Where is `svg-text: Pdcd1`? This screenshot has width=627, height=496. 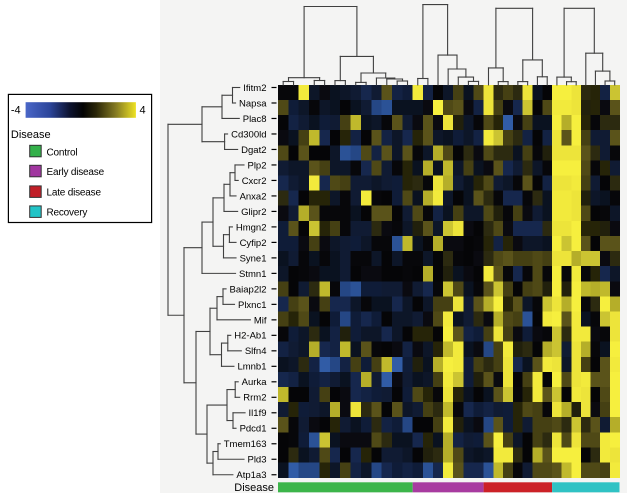 svg-text: Pdcd1 is located at coordinates (253, 429).